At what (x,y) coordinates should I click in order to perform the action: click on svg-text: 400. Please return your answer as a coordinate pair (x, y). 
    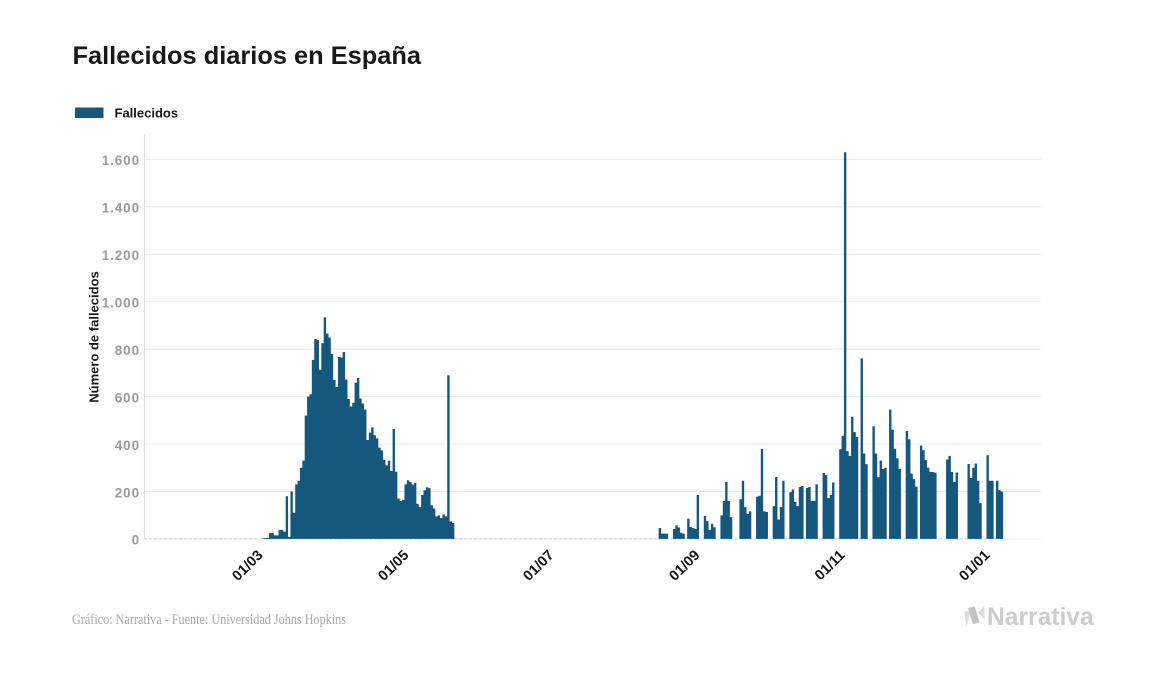
    Looking at the image, I should click on (127, 445).